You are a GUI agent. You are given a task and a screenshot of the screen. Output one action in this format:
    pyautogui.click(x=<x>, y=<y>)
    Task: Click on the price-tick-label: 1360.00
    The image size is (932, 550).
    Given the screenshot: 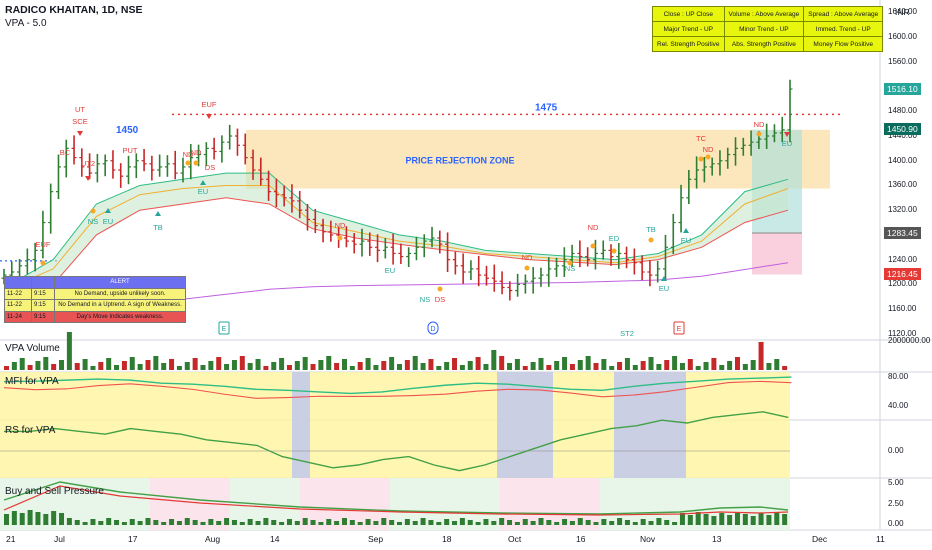 What is the action you would take?
    pyautogui.click(x=902, y=185)
    